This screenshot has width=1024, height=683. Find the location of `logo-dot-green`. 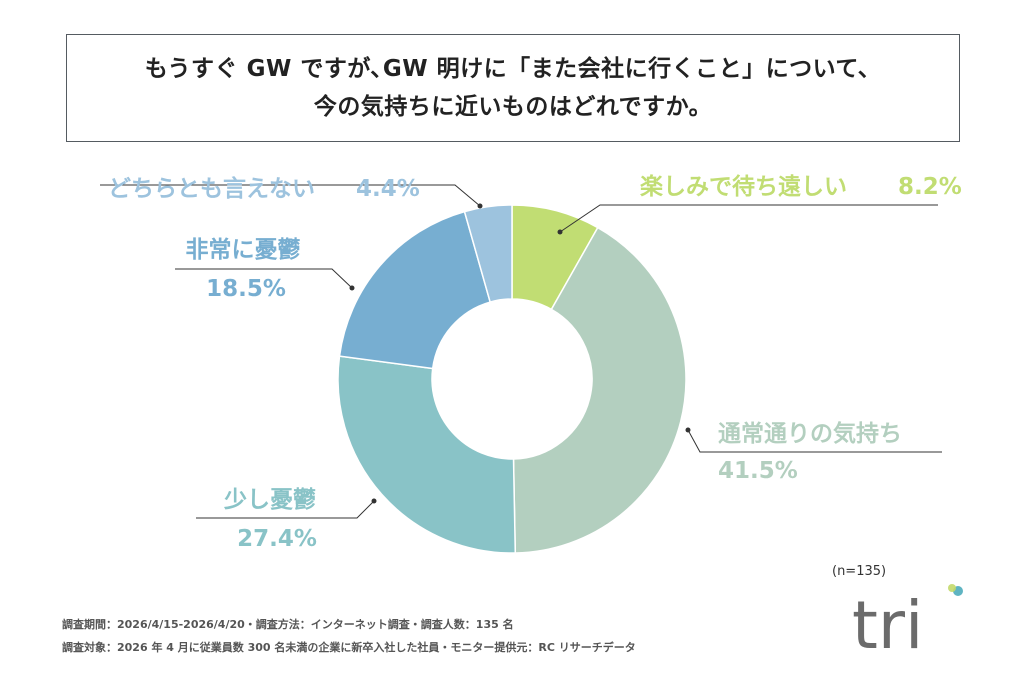

logo-dot-green is located at coordinates (952, 588).